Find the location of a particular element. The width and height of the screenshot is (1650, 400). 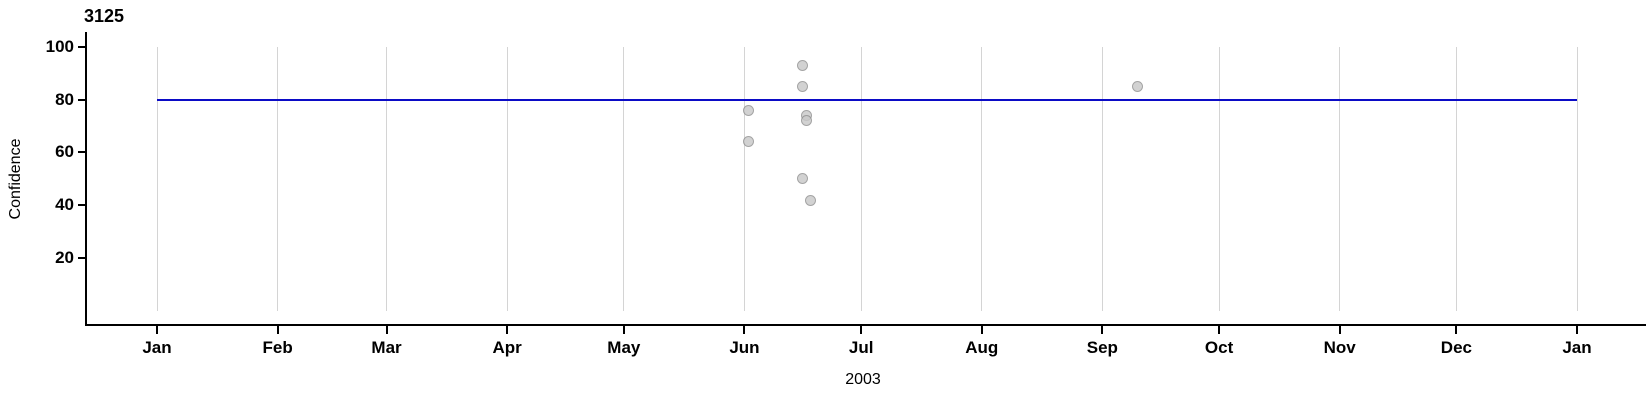

x-tick-label-apr: Apr is located at coordinates (507, 347).